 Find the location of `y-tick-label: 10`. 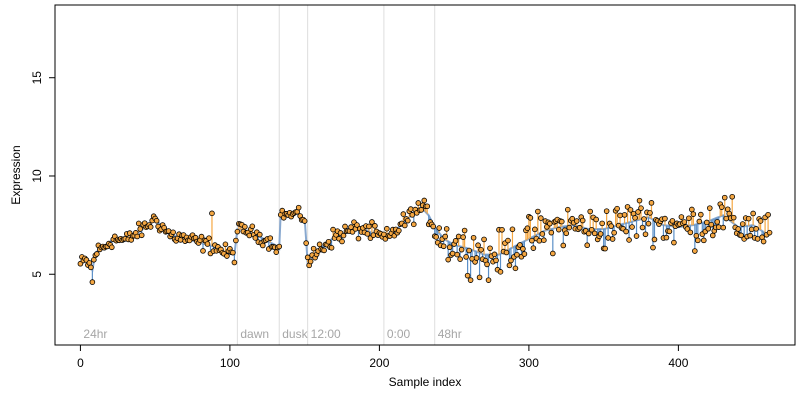

y-tick-label: 10 is located at coordinates (37, 176).